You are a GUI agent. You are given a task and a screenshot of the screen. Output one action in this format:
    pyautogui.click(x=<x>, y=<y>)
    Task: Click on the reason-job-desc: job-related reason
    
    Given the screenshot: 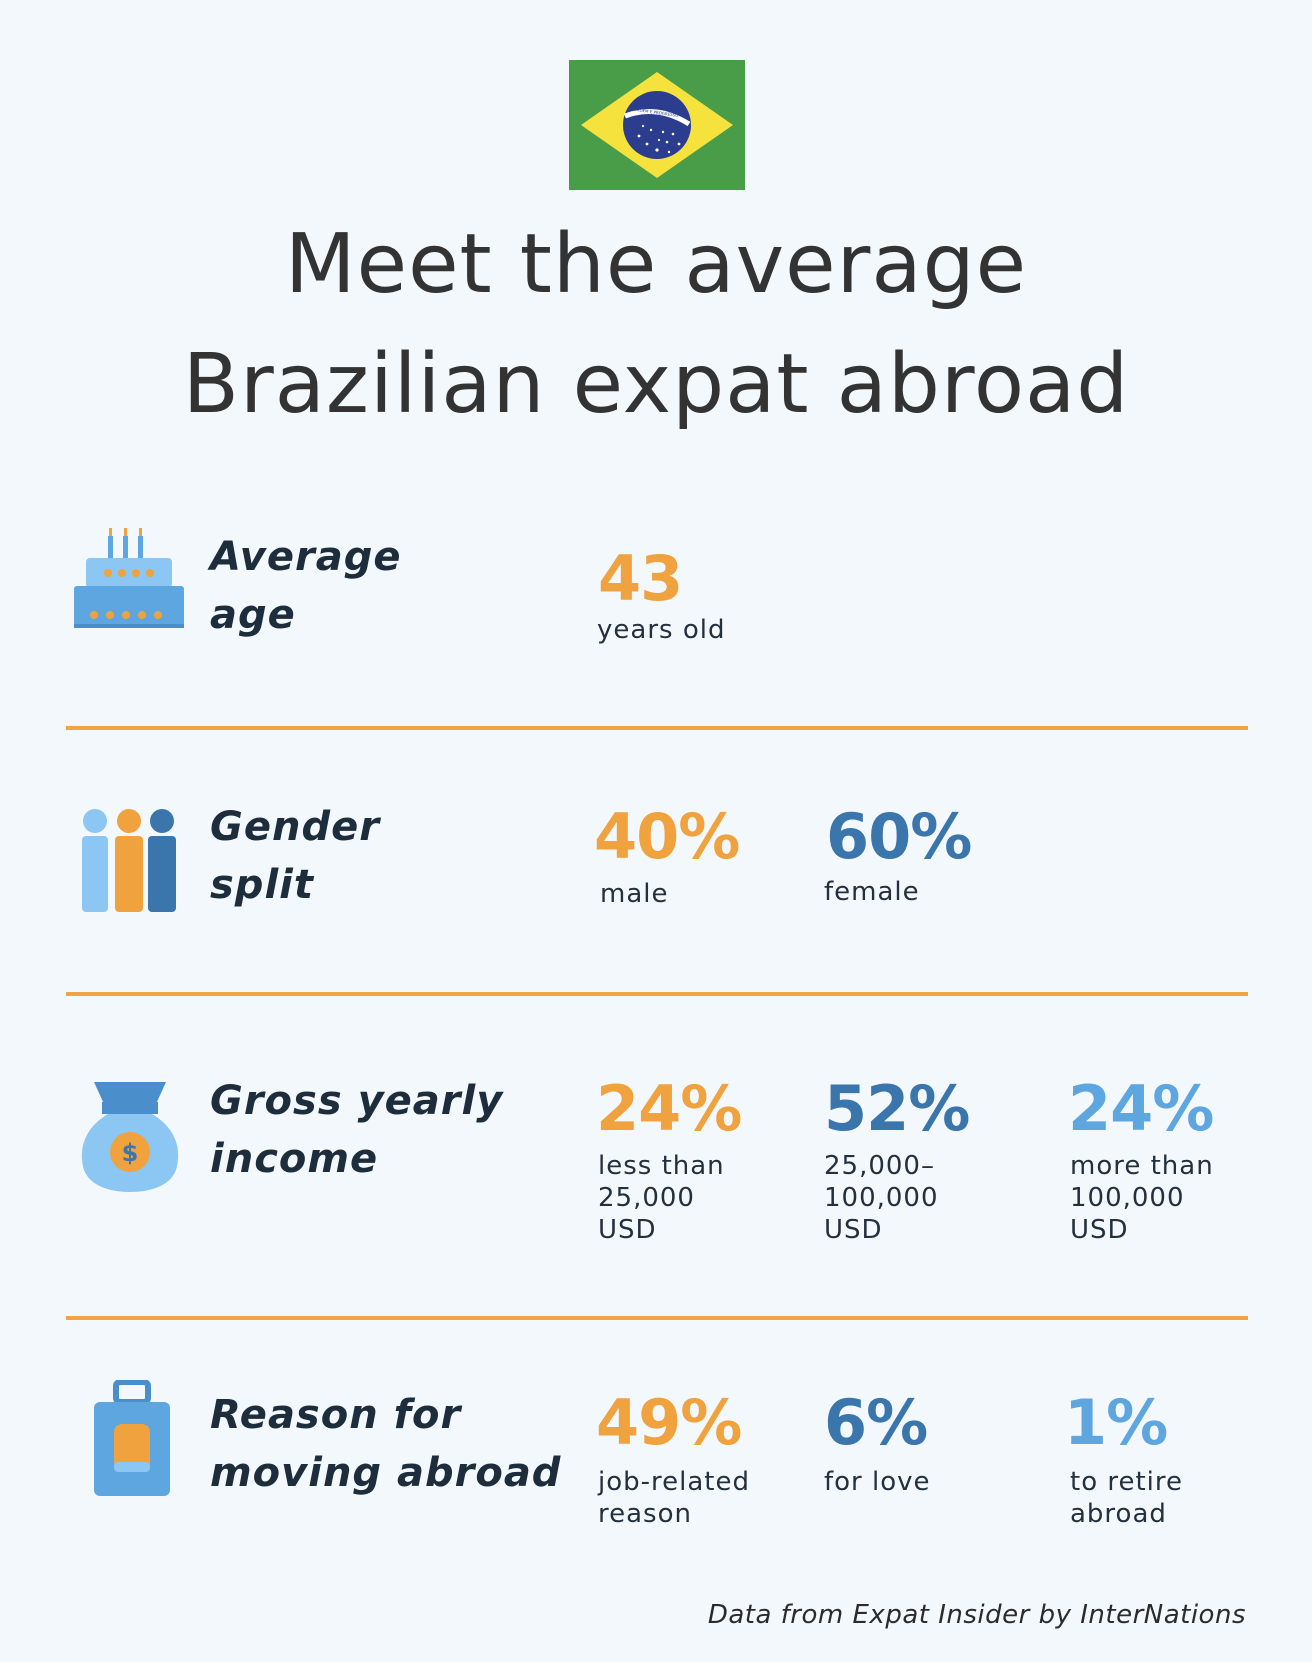 What is the action you would take?
    pyautogui.click(x=674, y=1498)
    